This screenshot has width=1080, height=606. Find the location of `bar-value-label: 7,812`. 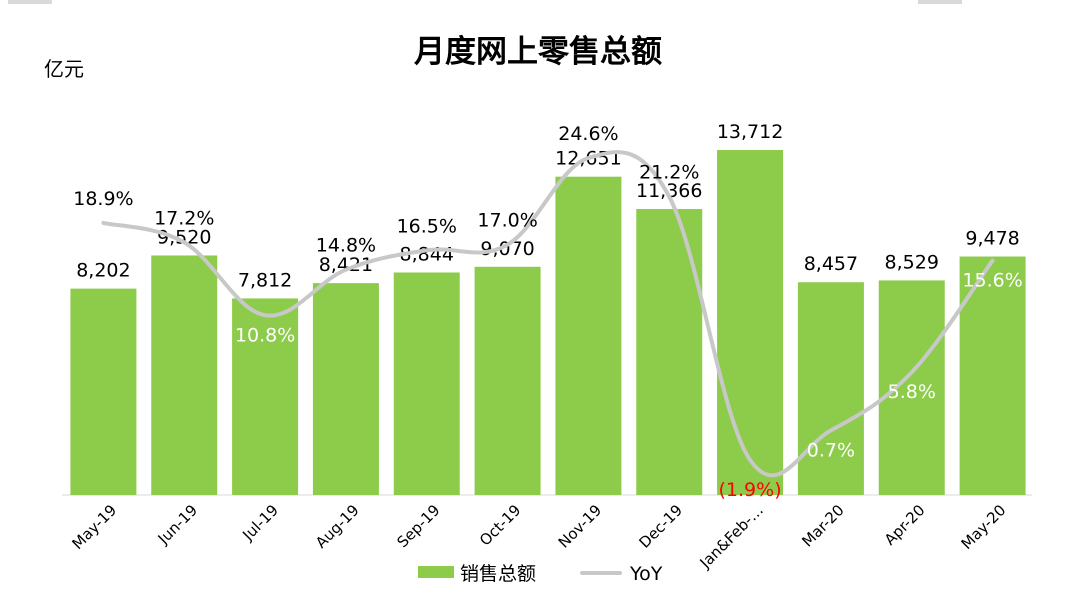

bar-value-label: 7,812 is located at coordinates (265, 280).